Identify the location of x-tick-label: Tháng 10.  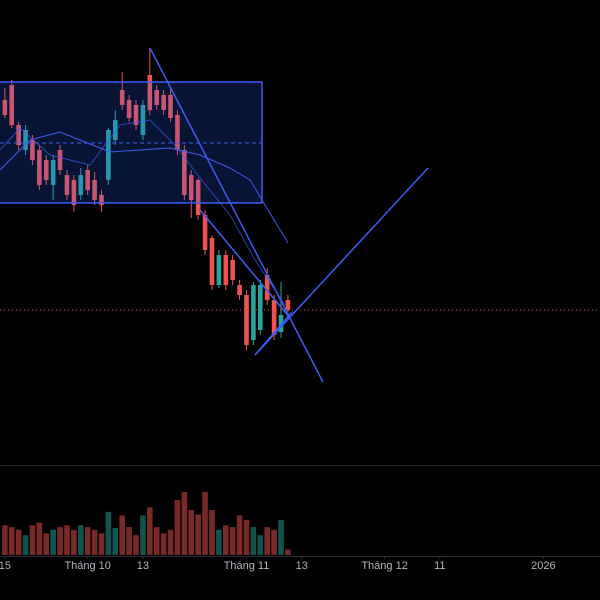
(87, 566).